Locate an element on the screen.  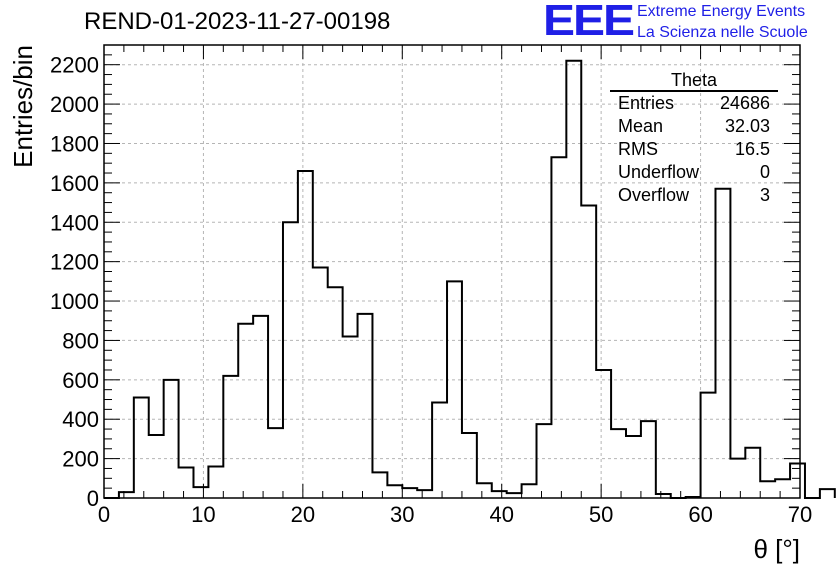
x-tick-label: 0 is located at coordinates (104, 514).